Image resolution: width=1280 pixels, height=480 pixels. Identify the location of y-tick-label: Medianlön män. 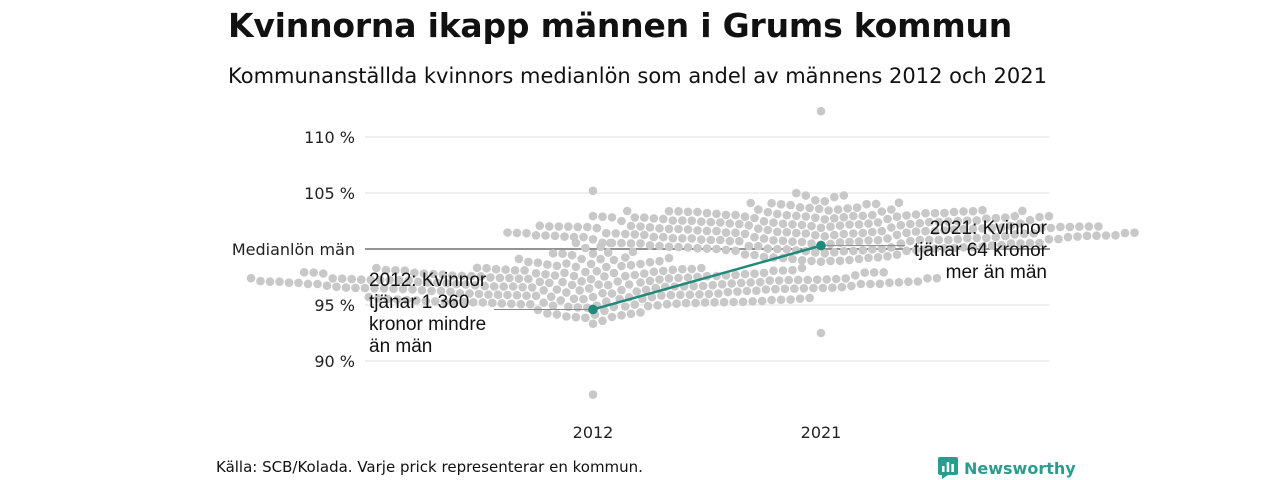
(293, 249).